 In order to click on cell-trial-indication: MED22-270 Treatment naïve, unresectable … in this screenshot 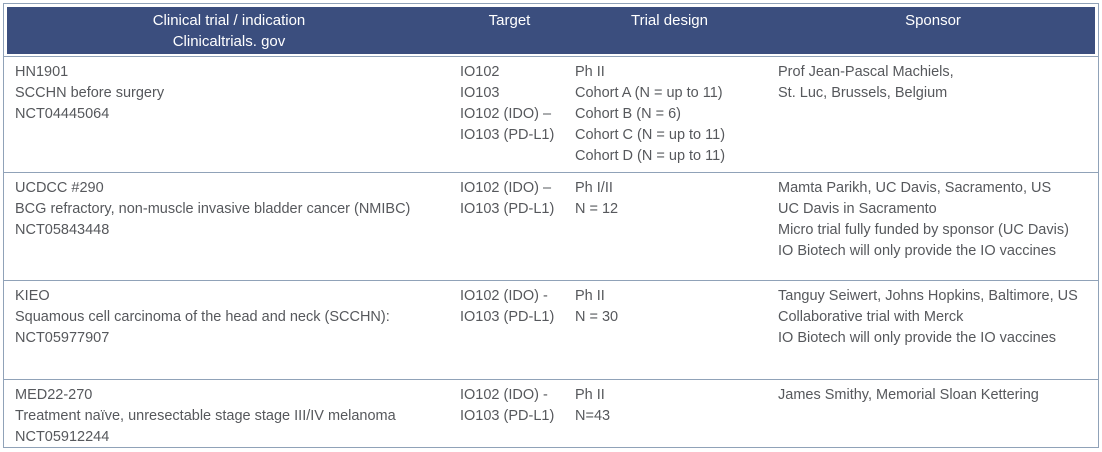, I will do `click(205, 416)`.